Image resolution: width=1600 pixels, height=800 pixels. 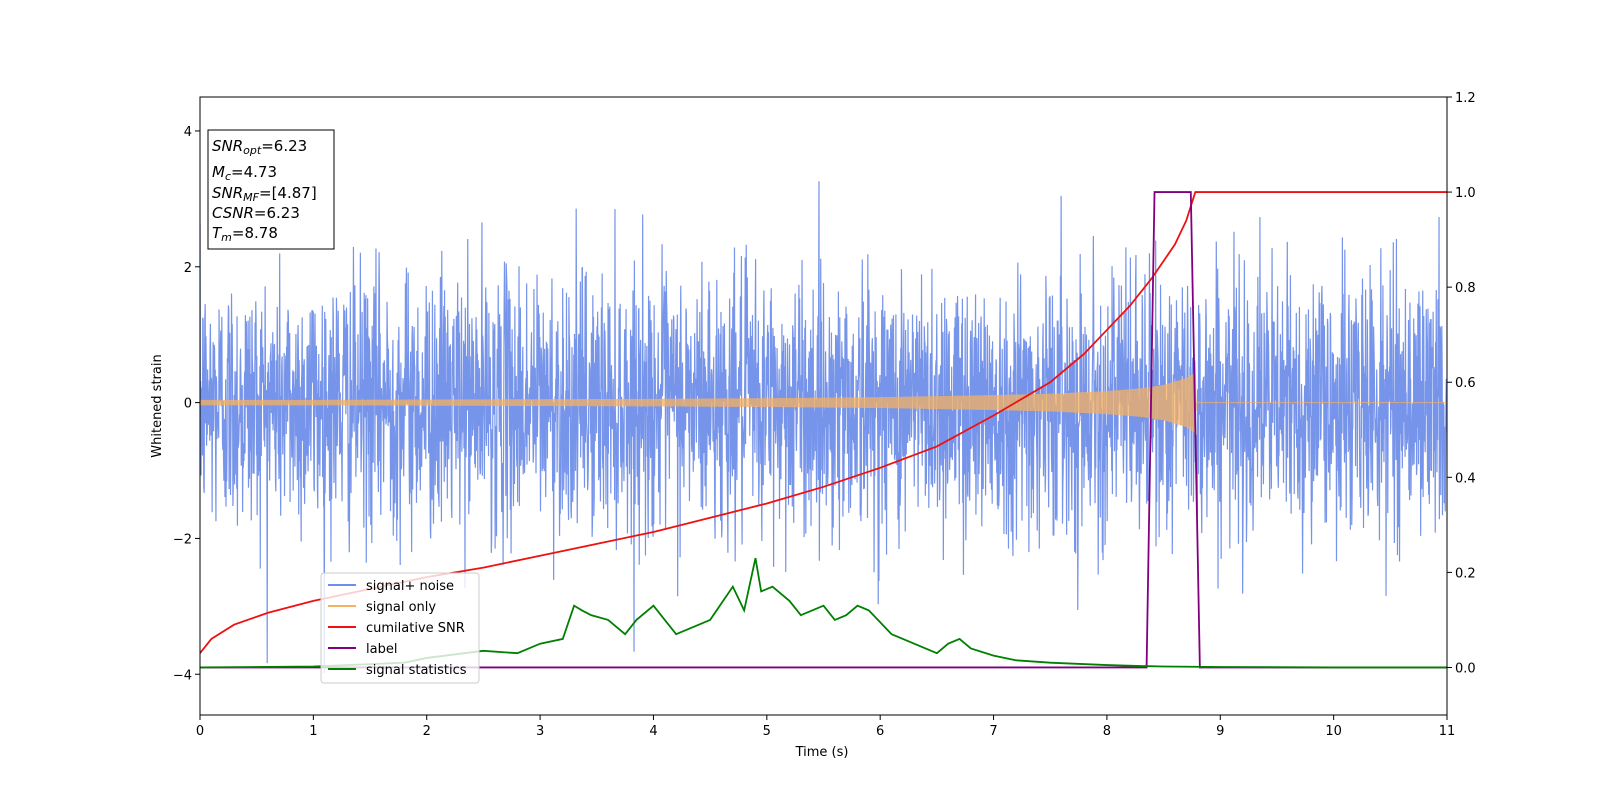 I want to click on y-axis-title: Whitened strain, so click(x=157, y=405).